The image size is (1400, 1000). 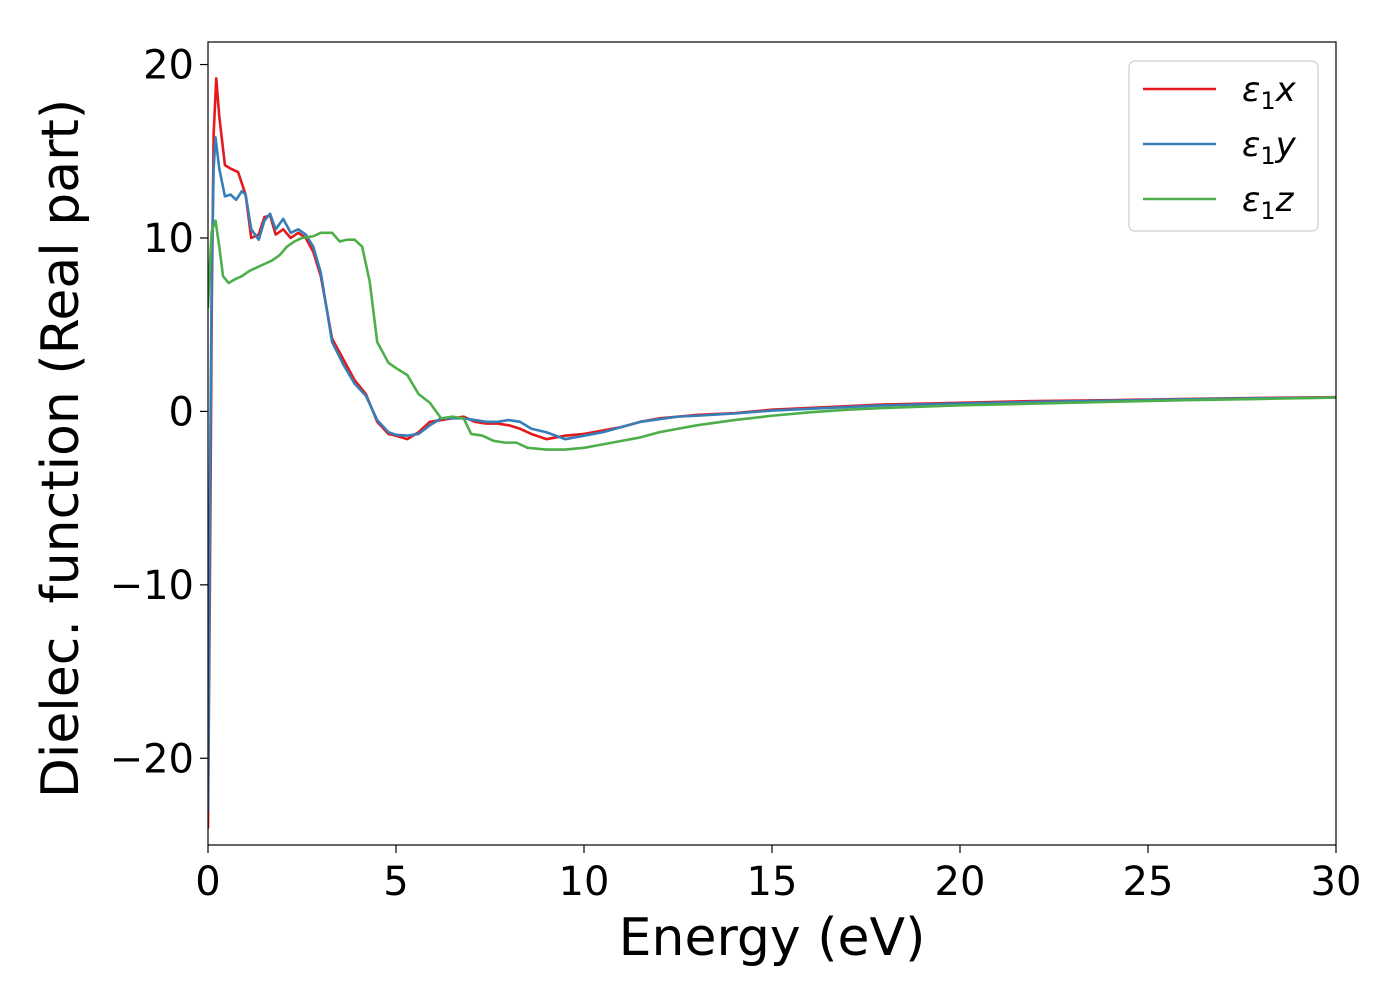 What do you see at coordinates (1269, 147) in the screenshot?
I see `legend-label-y: ε1y` at bounding box center [1269, 147].